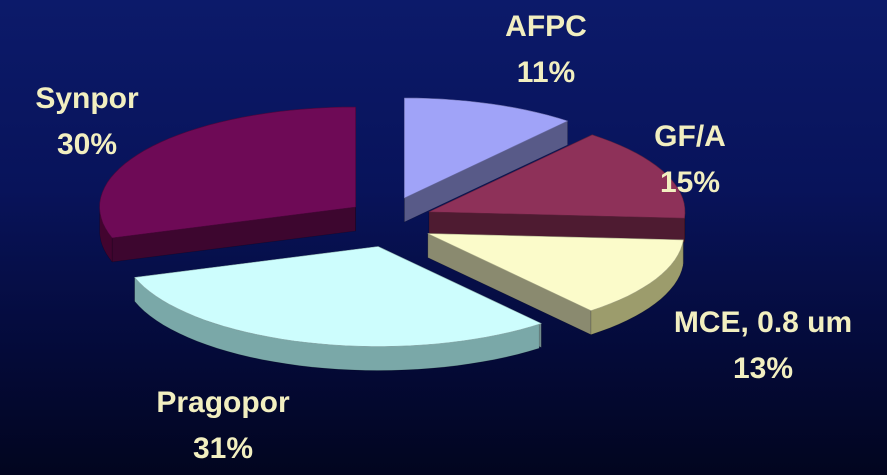  Describe the element at coordinates (555, 272) in the screenshot. I see `slice-mce` at that location.